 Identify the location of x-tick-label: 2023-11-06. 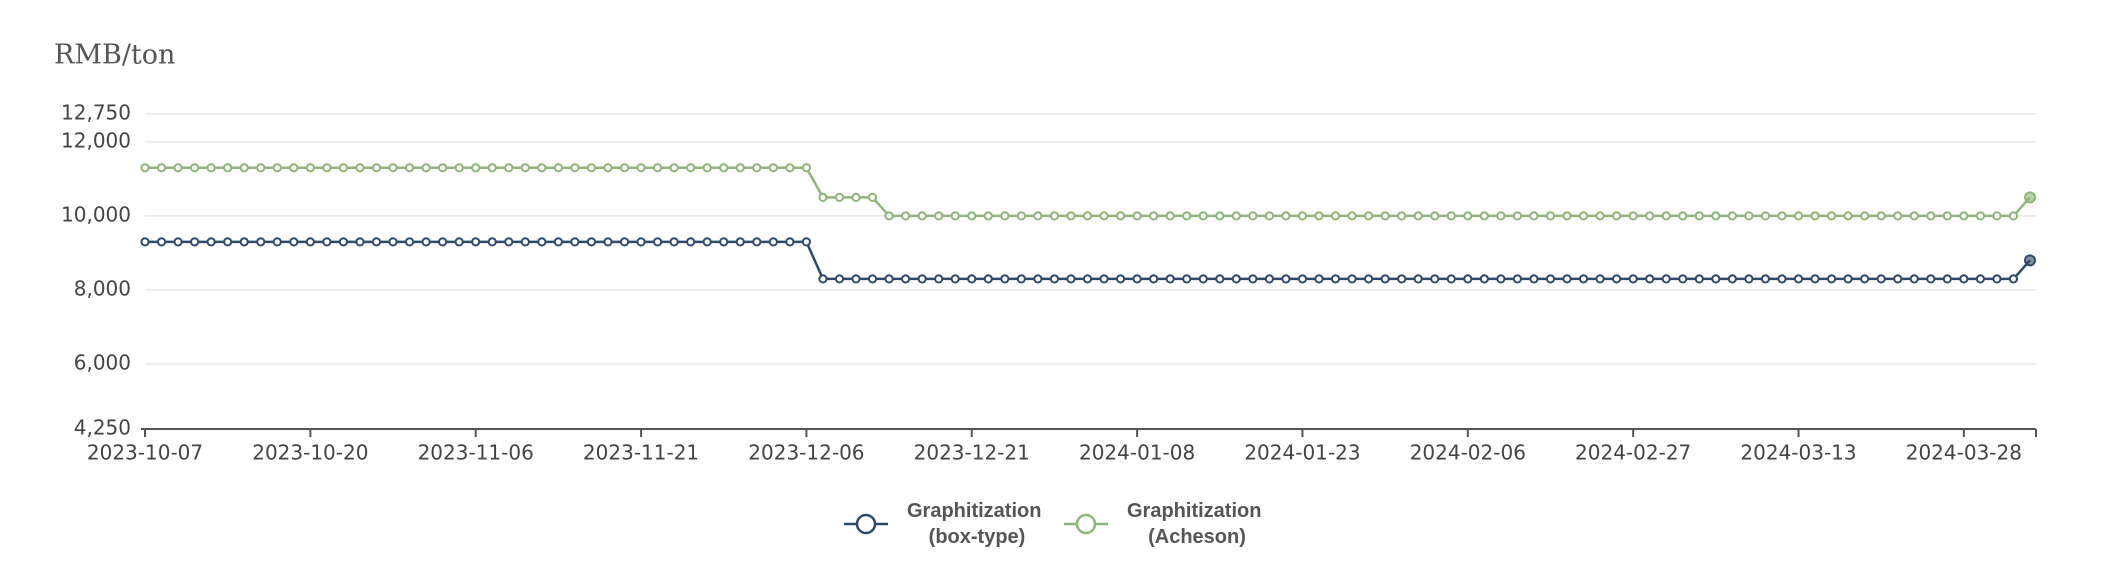
(476, 453).